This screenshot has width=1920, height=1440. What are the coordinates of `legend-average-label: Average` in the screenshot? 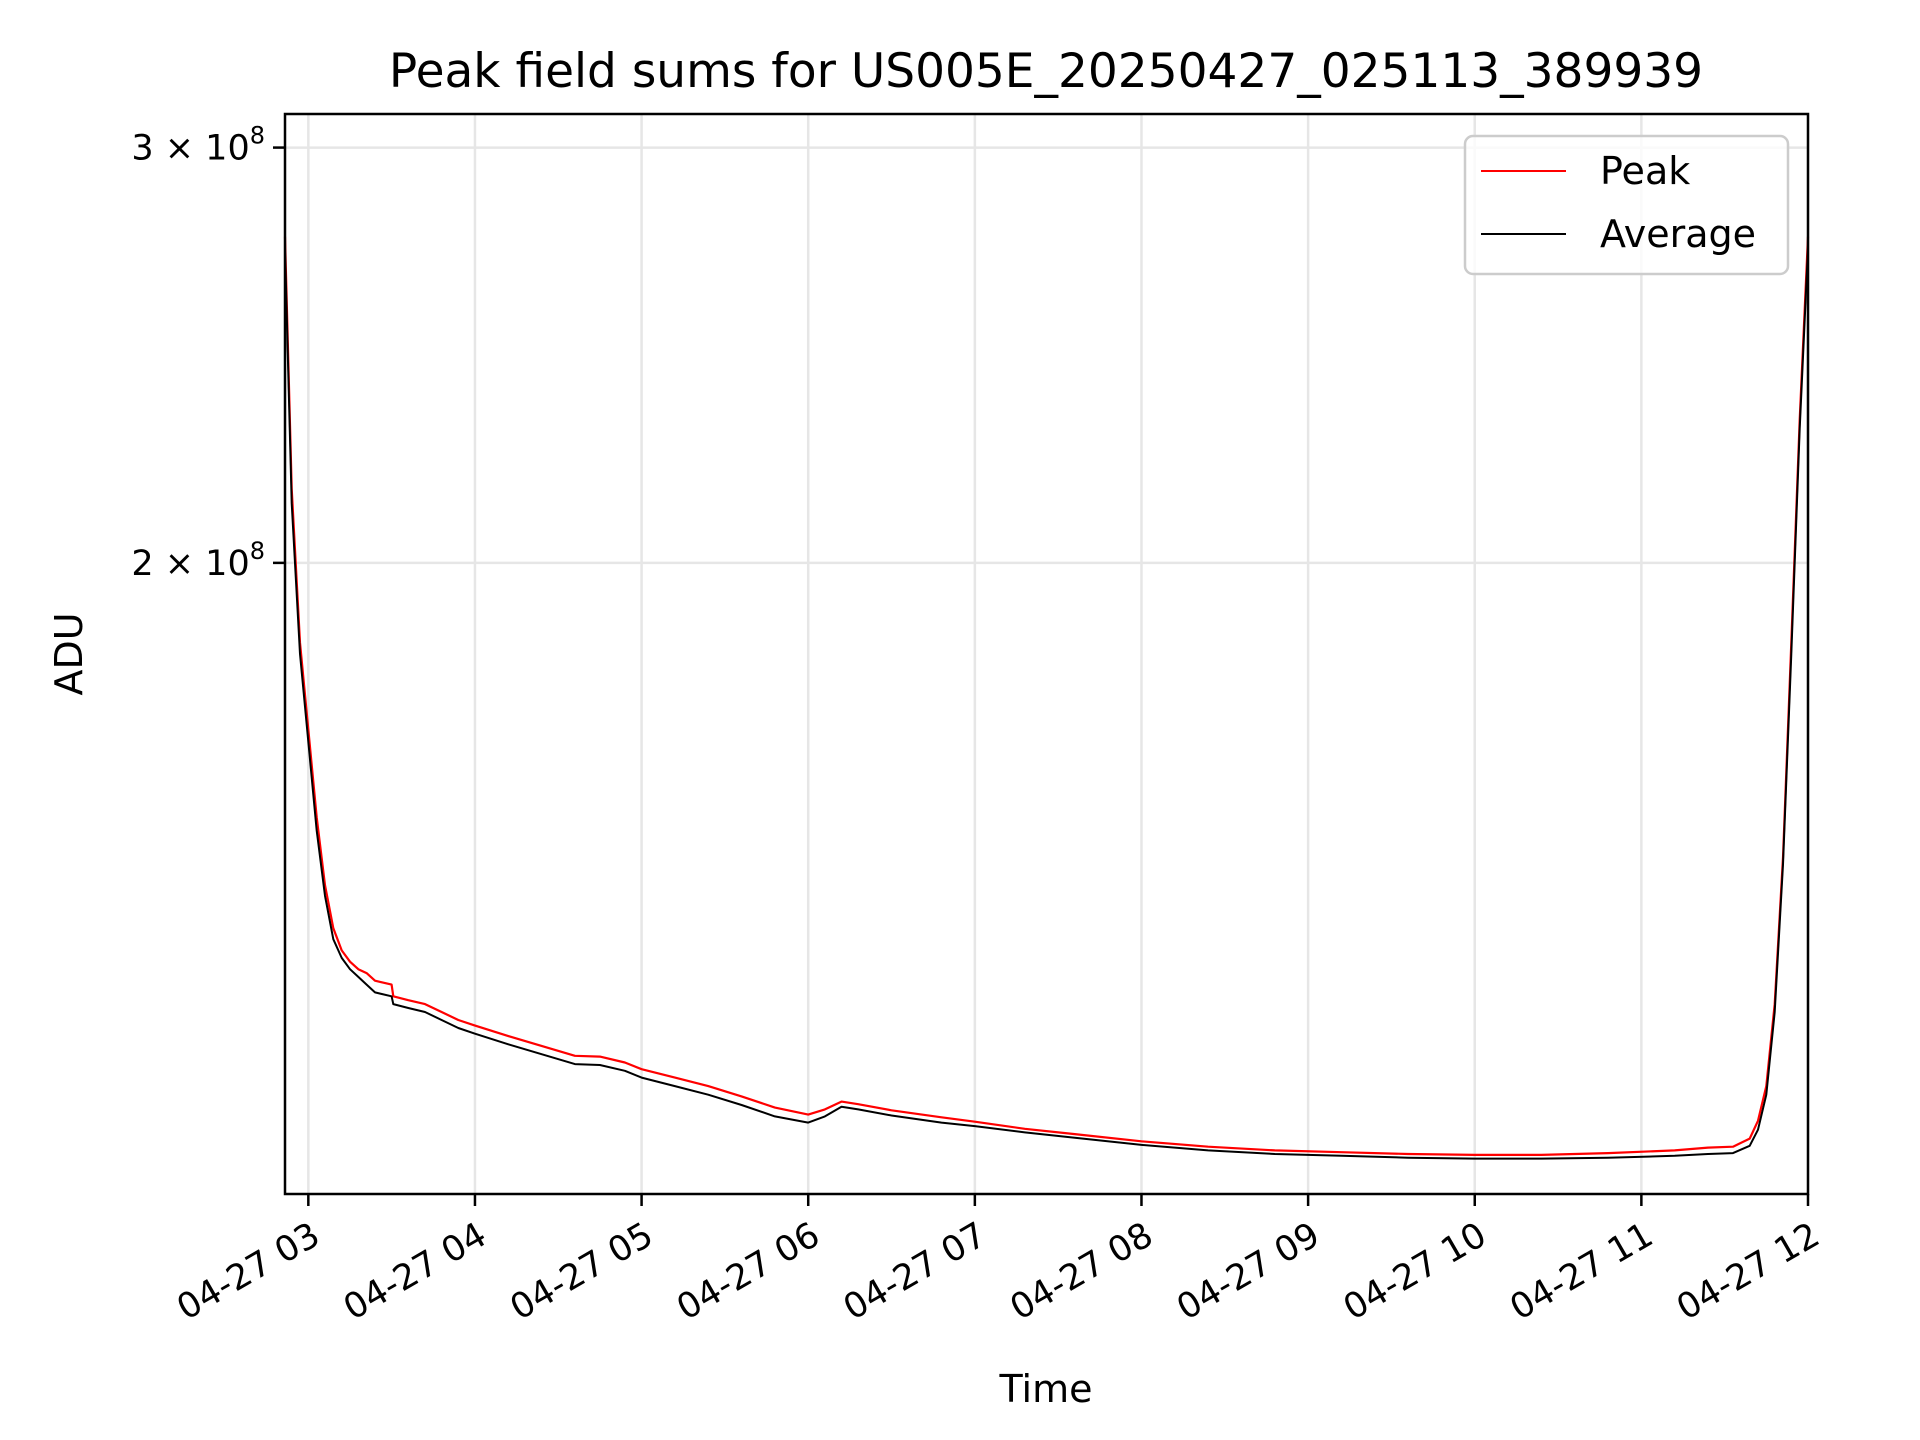 It's located at (1678, 234).